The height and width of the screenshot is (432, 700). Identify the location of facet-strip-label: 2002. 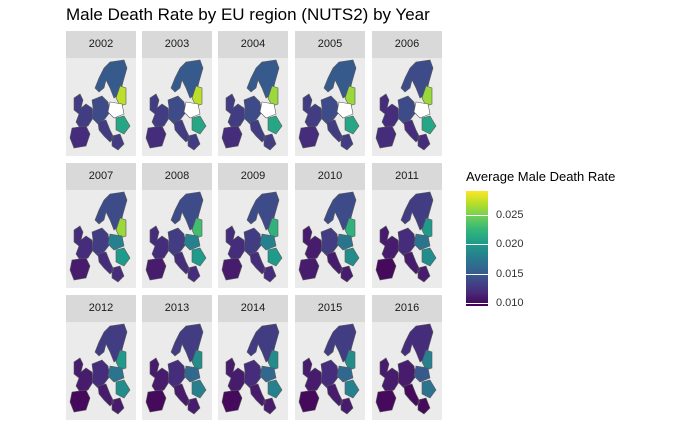
(101, 44).